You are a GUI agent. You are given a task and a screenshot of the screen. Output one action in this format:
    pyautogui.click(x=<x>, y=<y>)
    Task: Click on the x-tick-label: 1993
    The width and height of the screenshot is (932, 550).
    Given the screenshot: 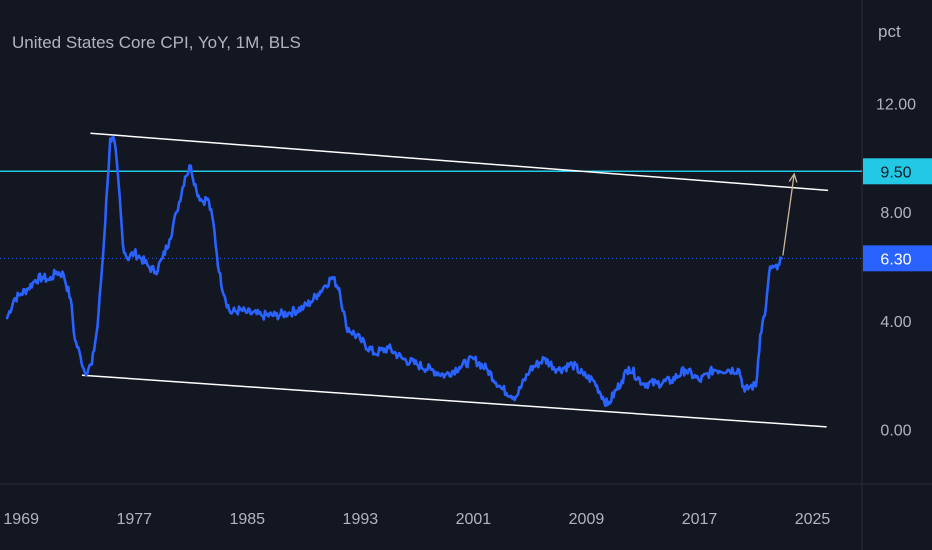 What is the action you would take?
    pyautogui.click(x=361, y=519)
    